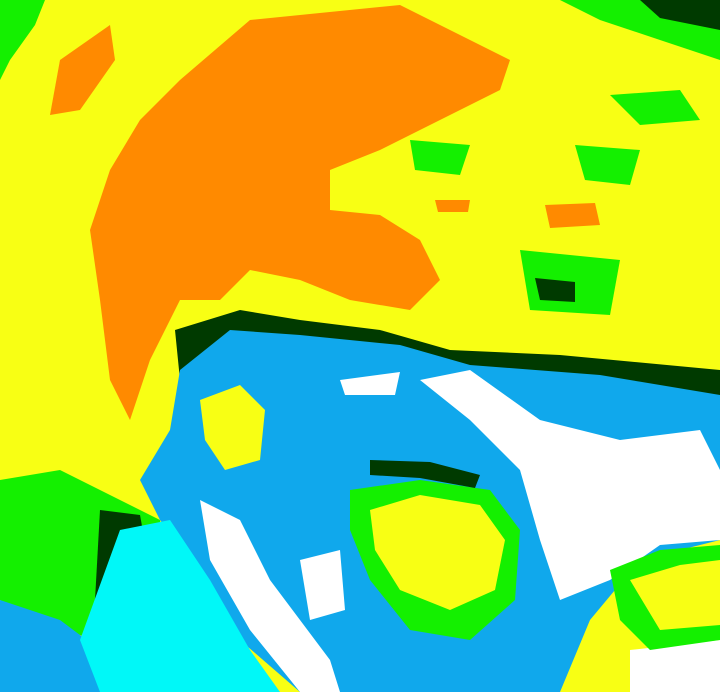 The height and width of the screenshot is (692, 720). What do you see at coordinates (60, 646) in the screenshot?
I see `class-blue-region` at bounding box center [60, 646].